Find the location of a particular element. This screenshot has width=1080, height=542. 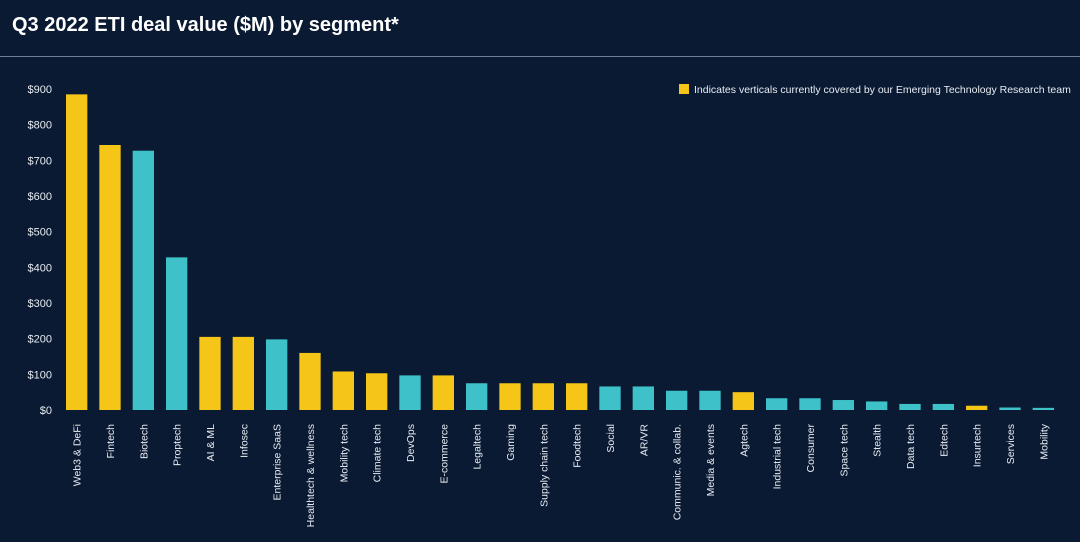

x-tick-label: Healthtech & wellness is located at coordinates (311, 475).